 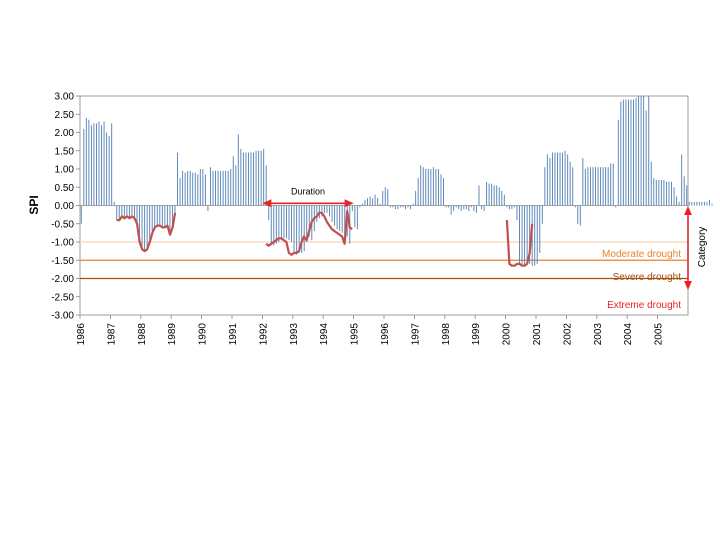 What do you see at coordinates (628, 334) in the screenshot?
I see `x-tick-label: 2004` at bounding box center [628, 334].